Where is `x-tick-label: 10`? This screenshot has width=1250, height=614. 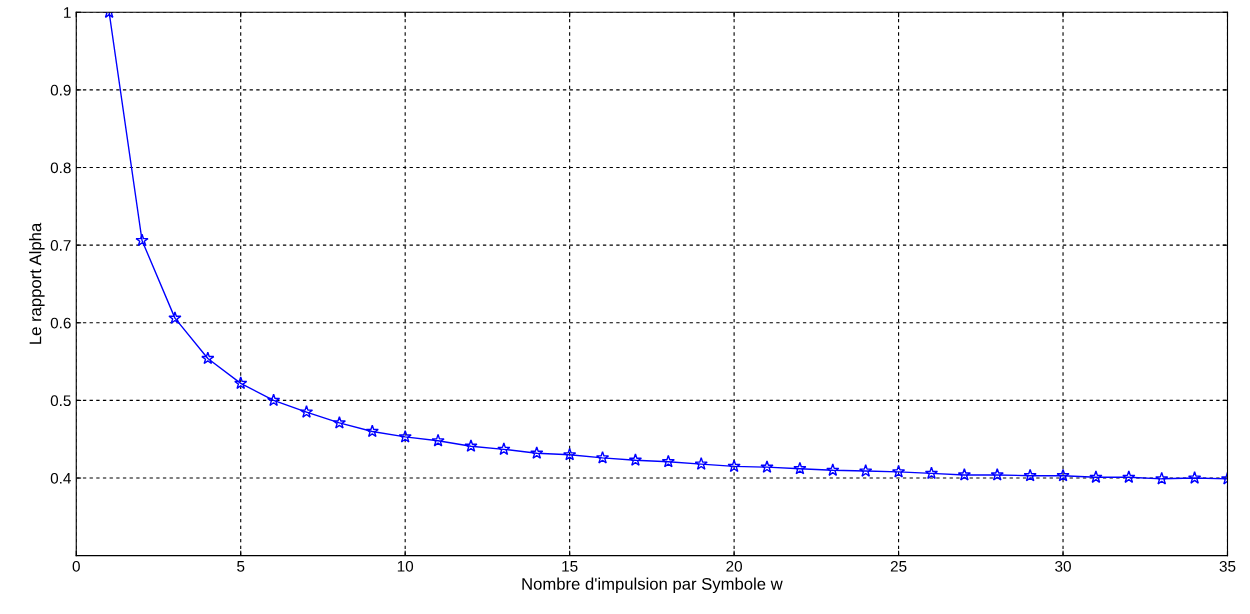
x-tick-label: 10 is located at coordinates (405, 566).